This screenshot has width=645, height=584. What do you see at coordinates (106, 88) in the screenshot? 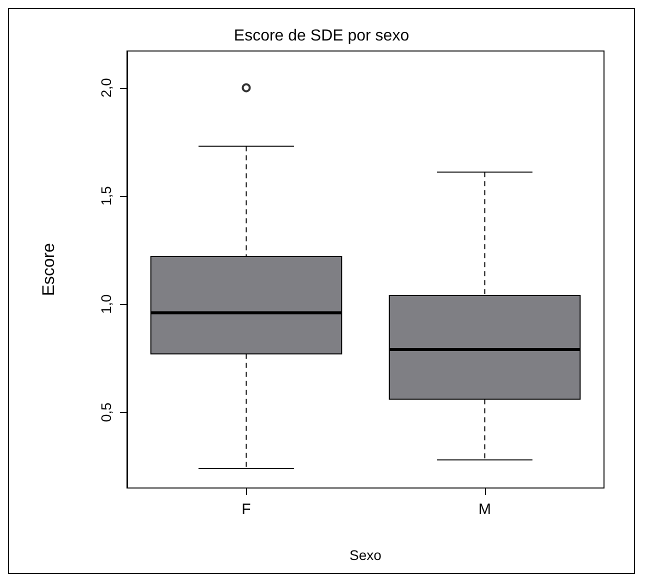
I see `y-tick-label: 2,0` at bounding box center [106, 88].